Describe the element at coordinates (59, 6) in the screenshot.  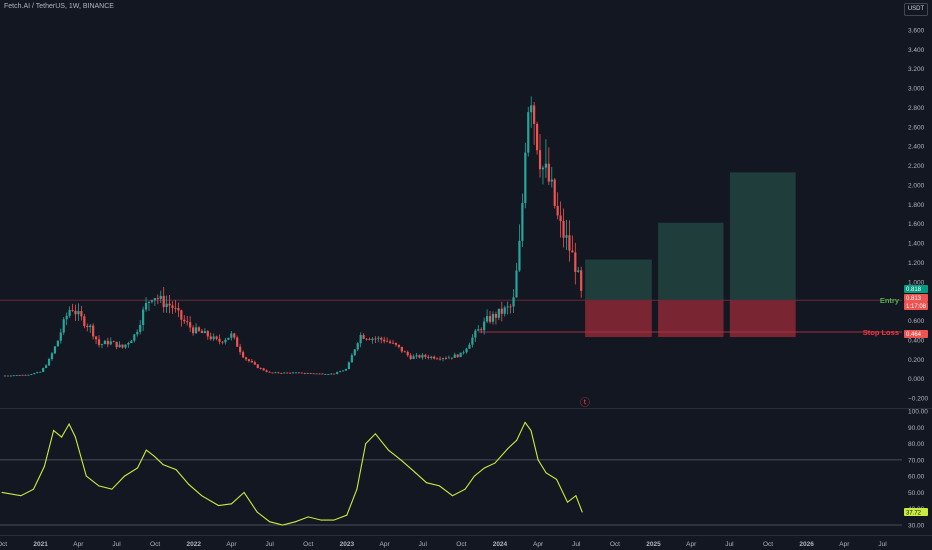
I see `symbol-title: Fetch.AI / TetherUS, 1W, BINANCE` at that location.